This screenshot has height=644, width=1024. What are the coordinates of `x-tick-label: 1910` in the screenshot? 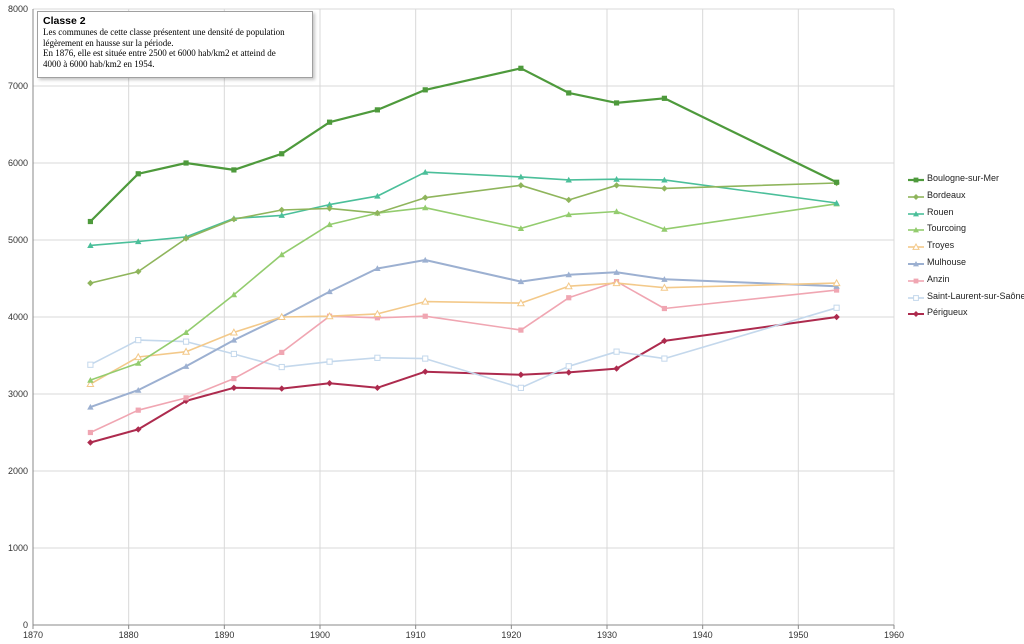 It's located at (416, 635).